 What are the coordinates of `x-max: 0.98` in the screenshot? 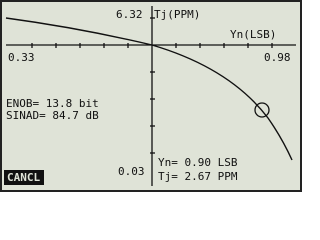 It's located at (277, 57).